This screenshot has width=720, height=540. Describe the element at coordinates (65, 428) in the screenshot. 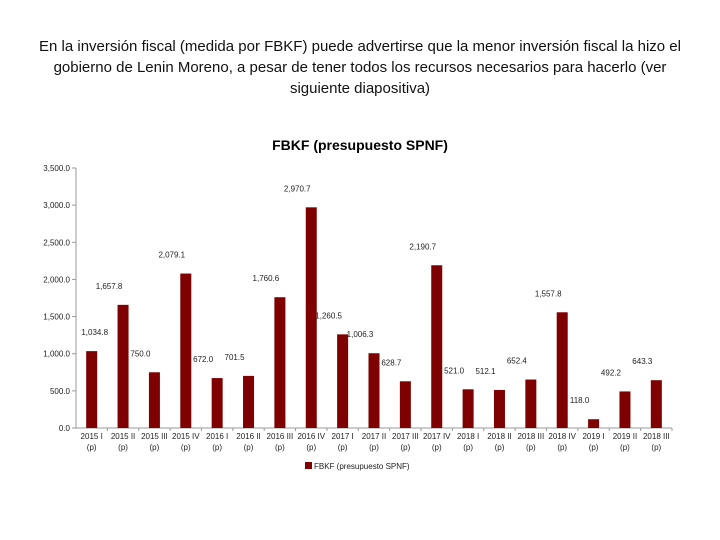

I see `y-tick-label: 0.0` at that location.